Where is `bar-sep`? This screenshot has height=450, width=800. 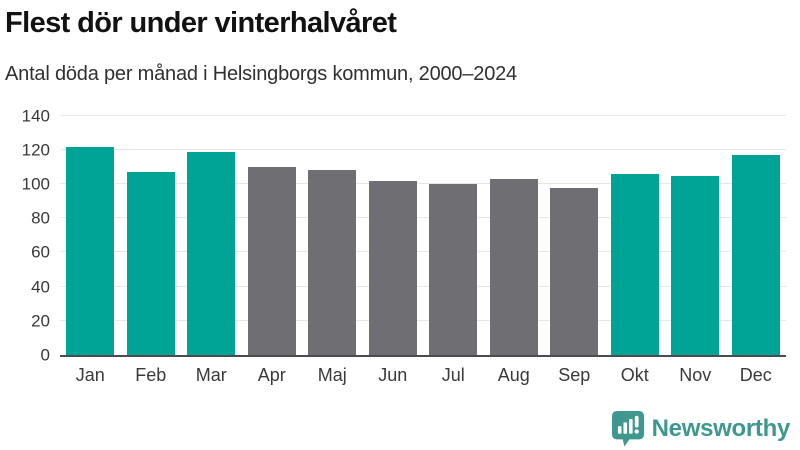
bar-sep is located at coordinates (574, 271).